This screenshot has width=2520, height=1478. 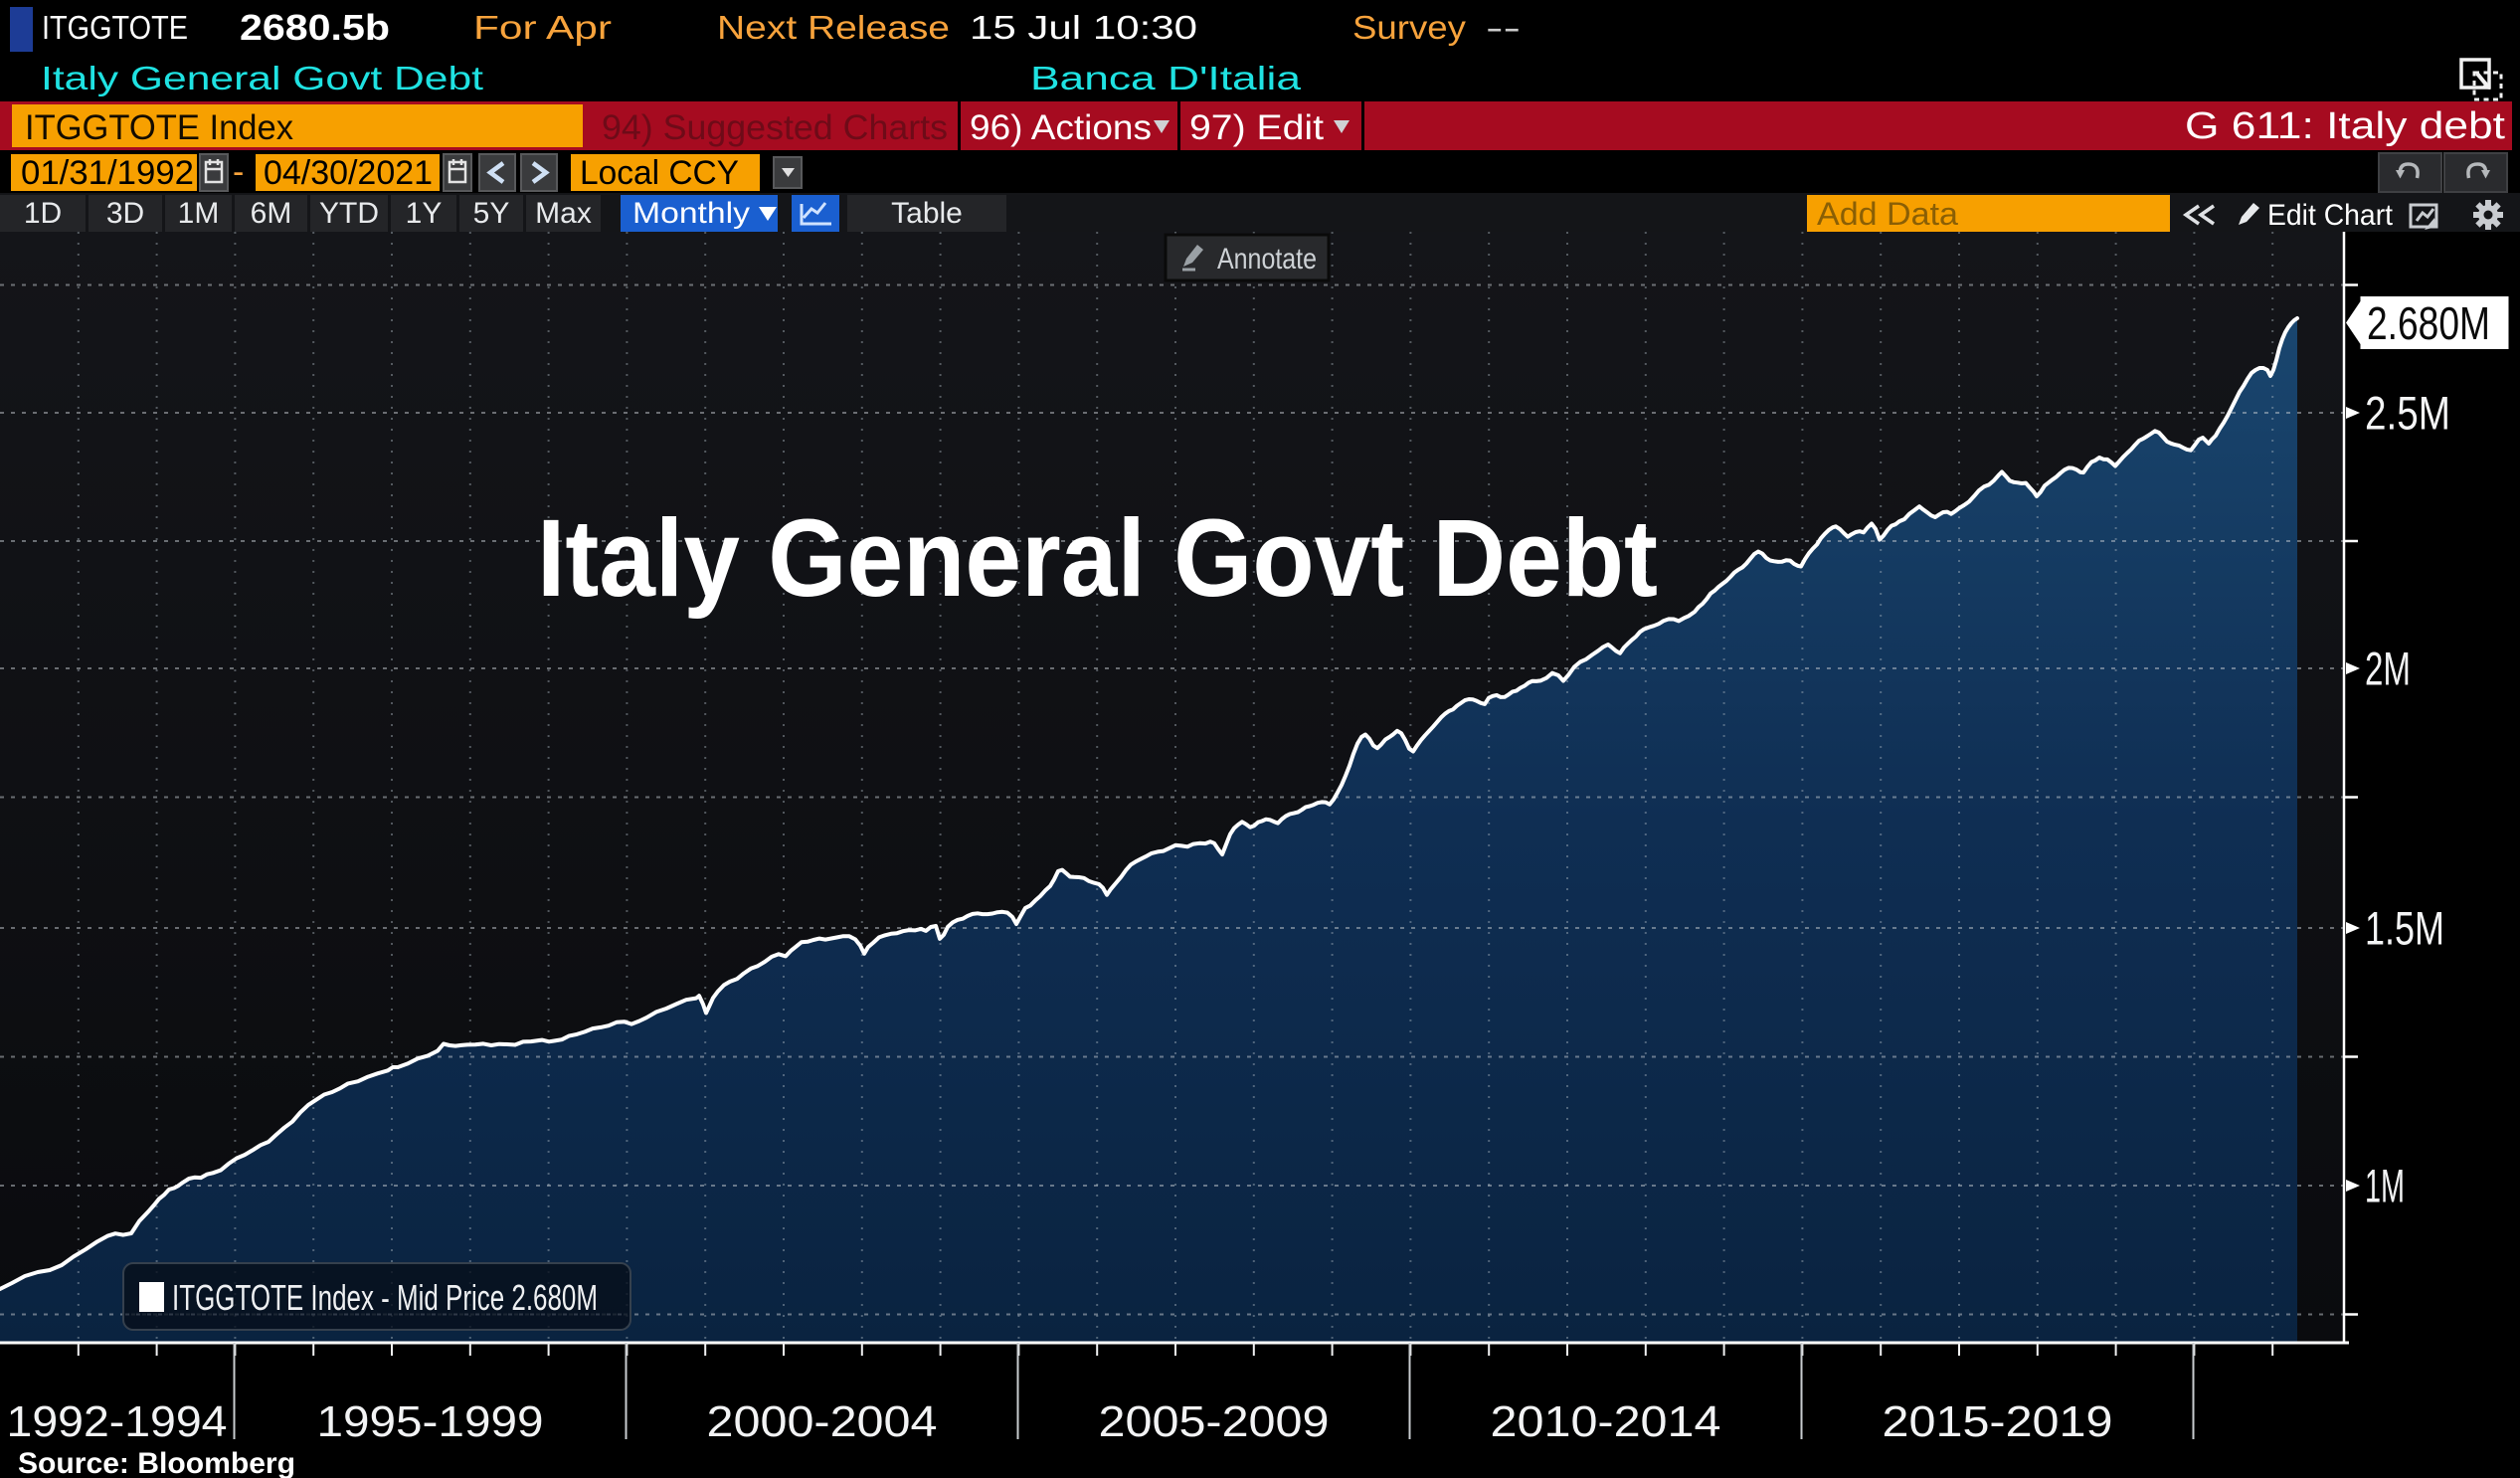 What do you see at coordinates (1998, 1421) in the screenshot?
I see `svg-text: 2015-2019` at bounding box center [1998, 1421].